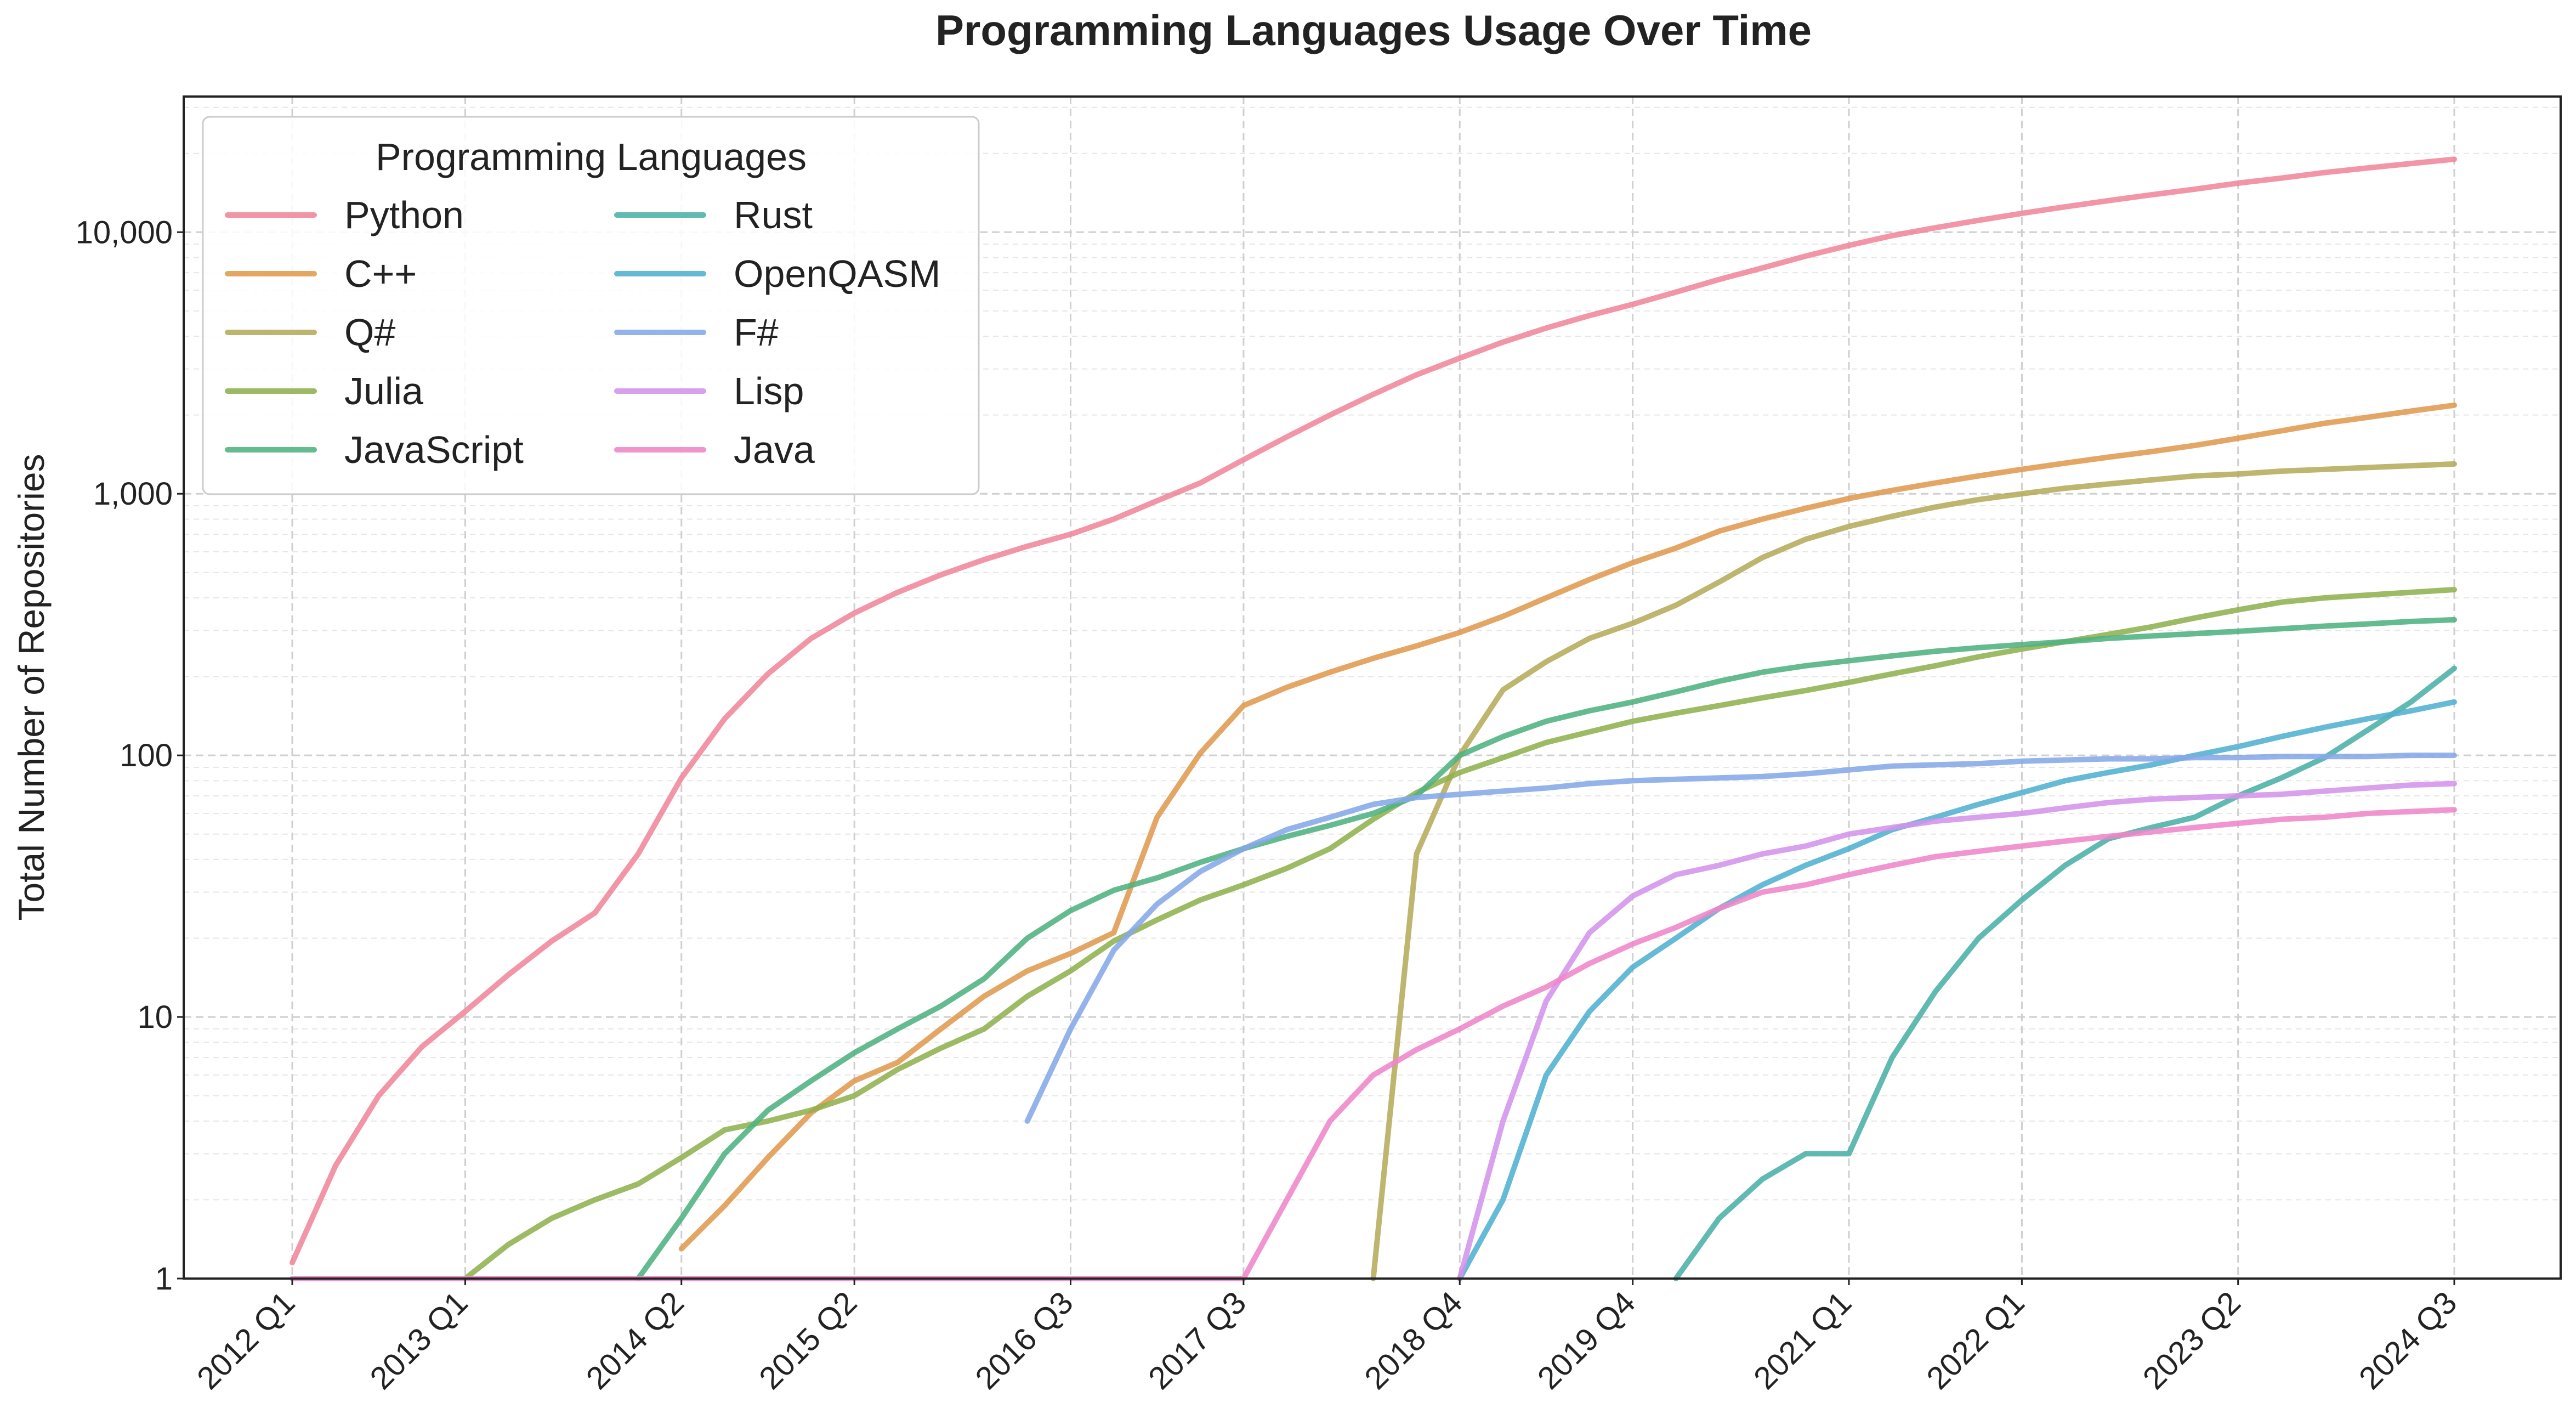 The image size is (2576, 1425). I want to click on y-tick-label: 1,000, so click(133, 494).